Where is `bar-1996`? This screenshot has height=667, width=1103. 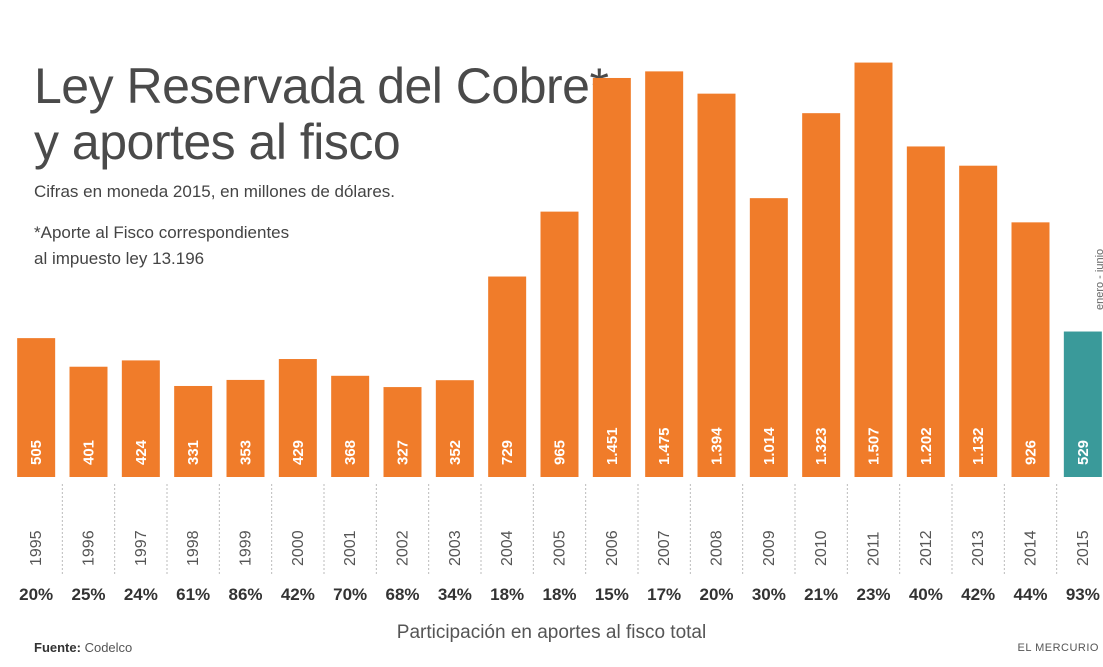
bar-1996 is located at coordinates (88, 421).